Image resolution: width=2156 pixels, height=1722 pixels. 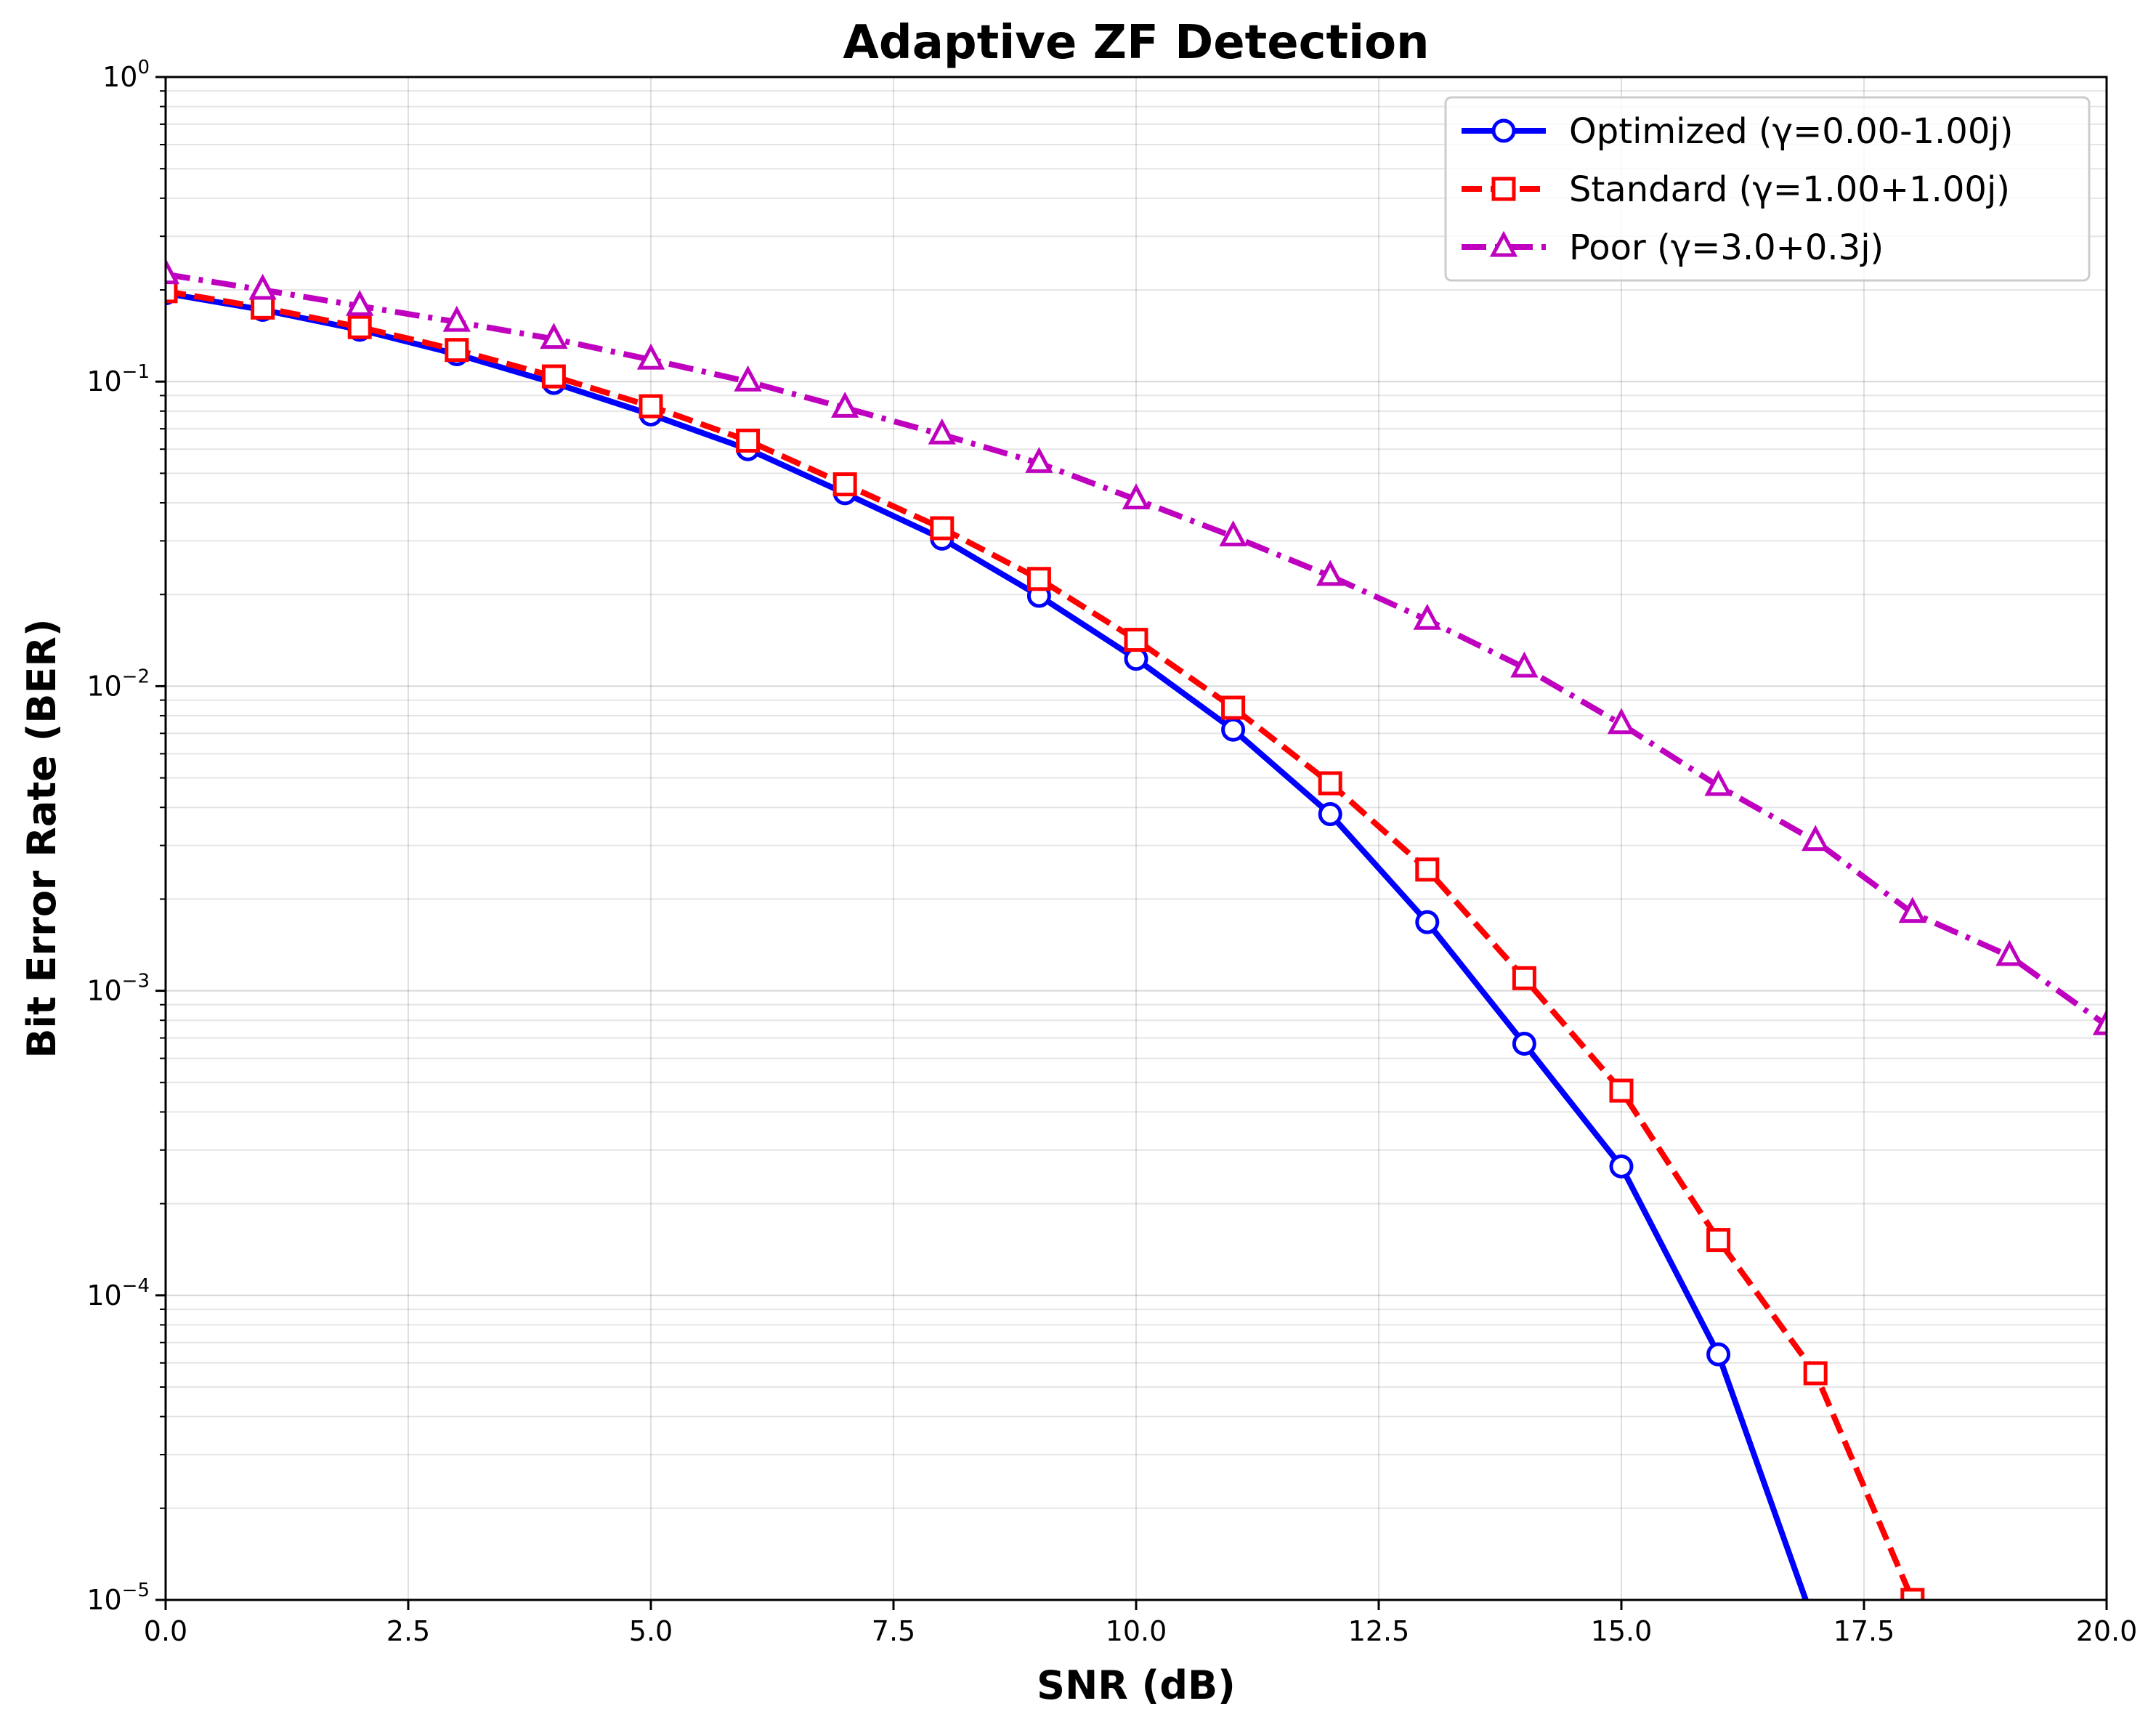 I want to click on x-tick-label: 0.0, so click(x=165, y=1631).